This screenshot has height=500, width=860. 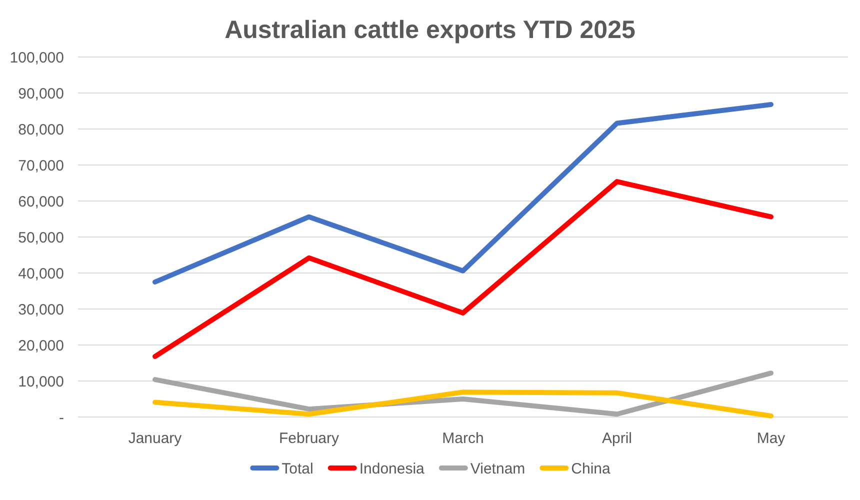 What do you see at coordinates (37, 57) in the screenshot?
I see `y-tick-label: 100,000` at bounding box center [37, 57].